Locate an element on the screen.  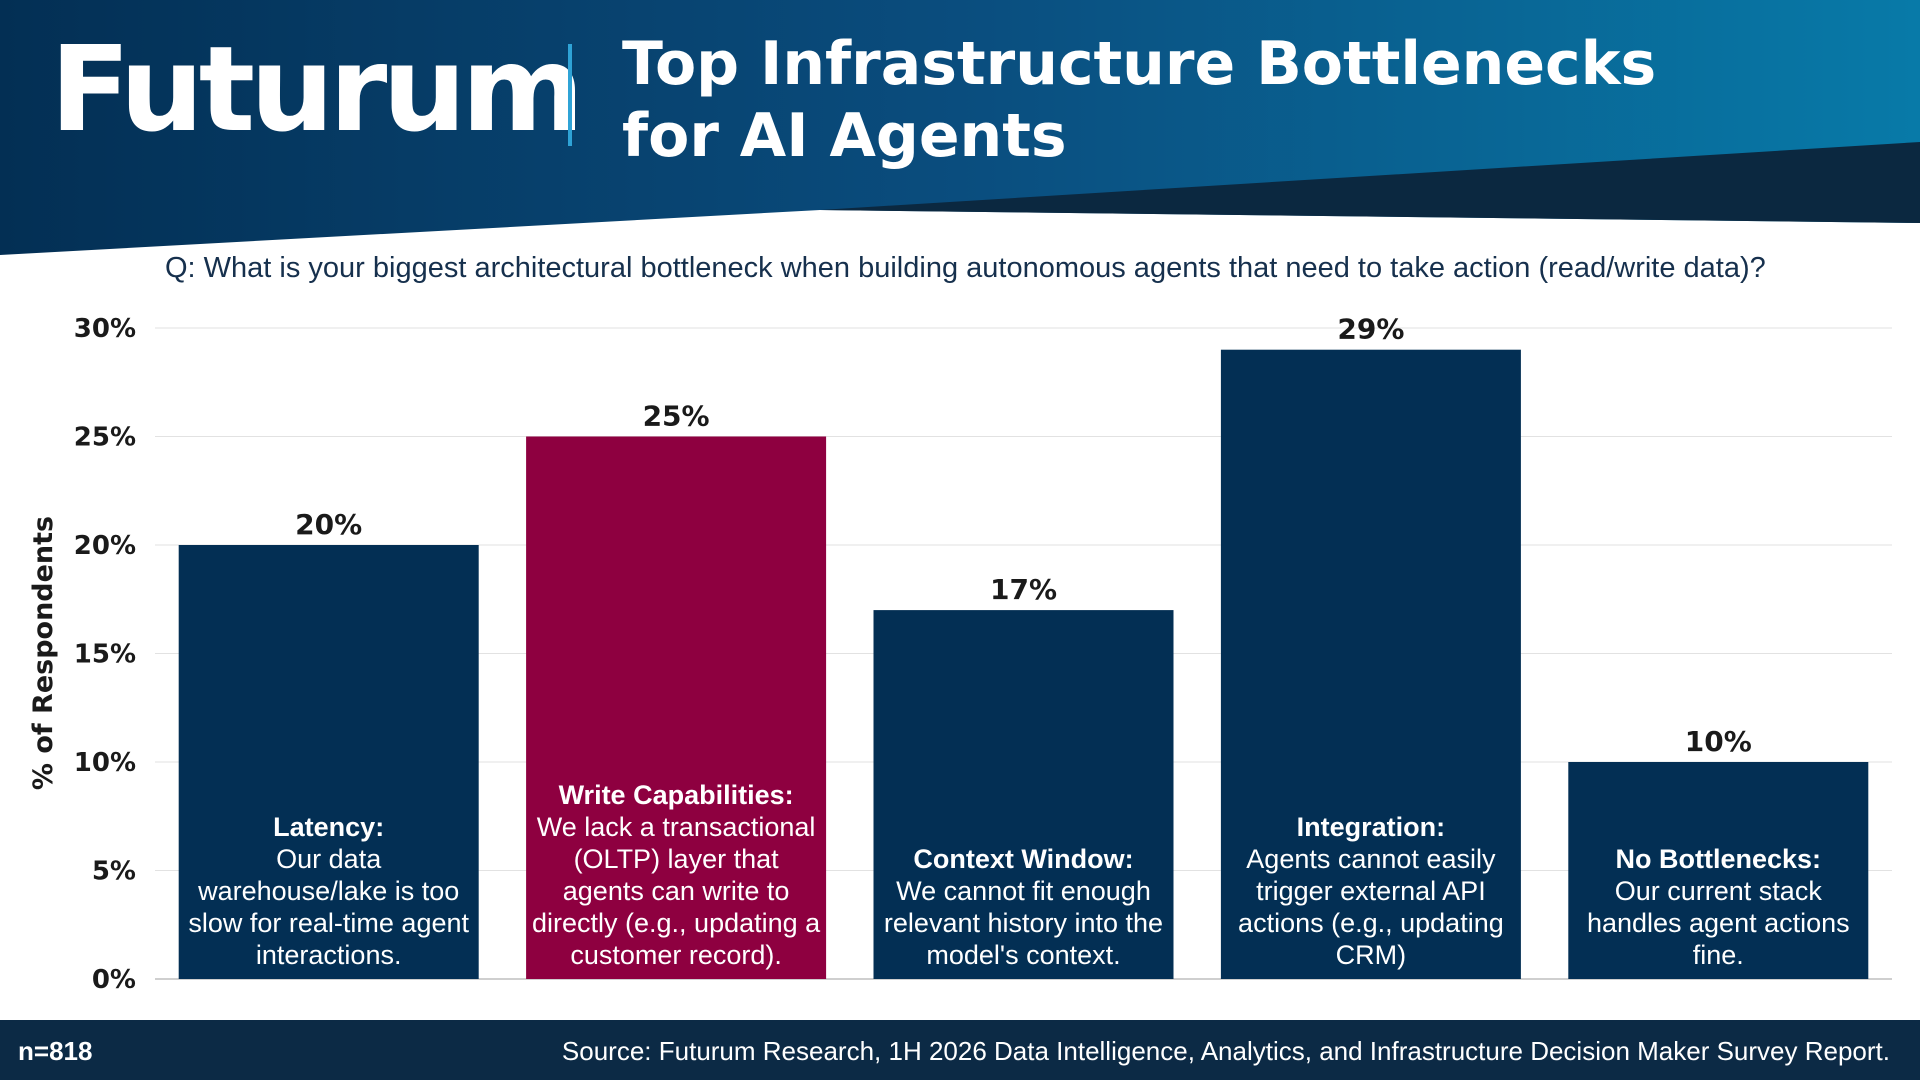
sample-size: n=818 is located at coordinates (55, 1051).